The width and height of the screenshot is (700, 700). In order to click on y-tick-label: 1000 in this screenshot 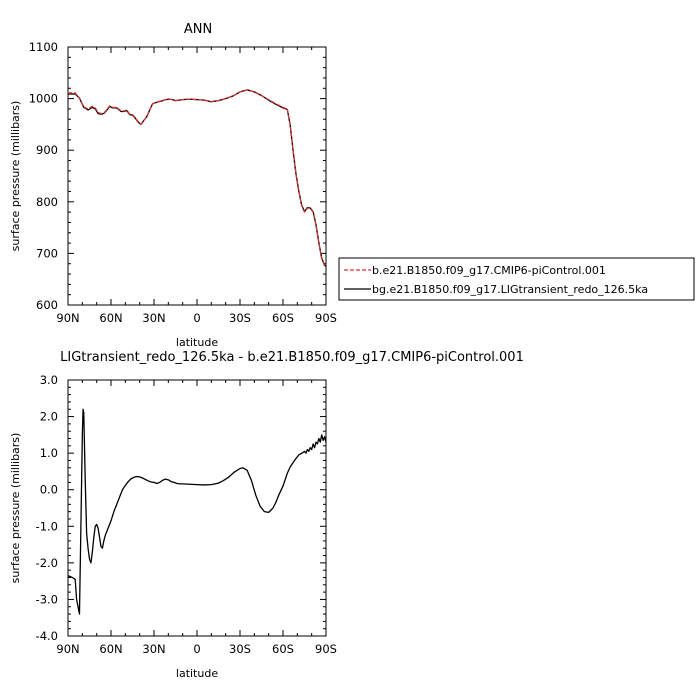, I will do `click(43, 99)`.